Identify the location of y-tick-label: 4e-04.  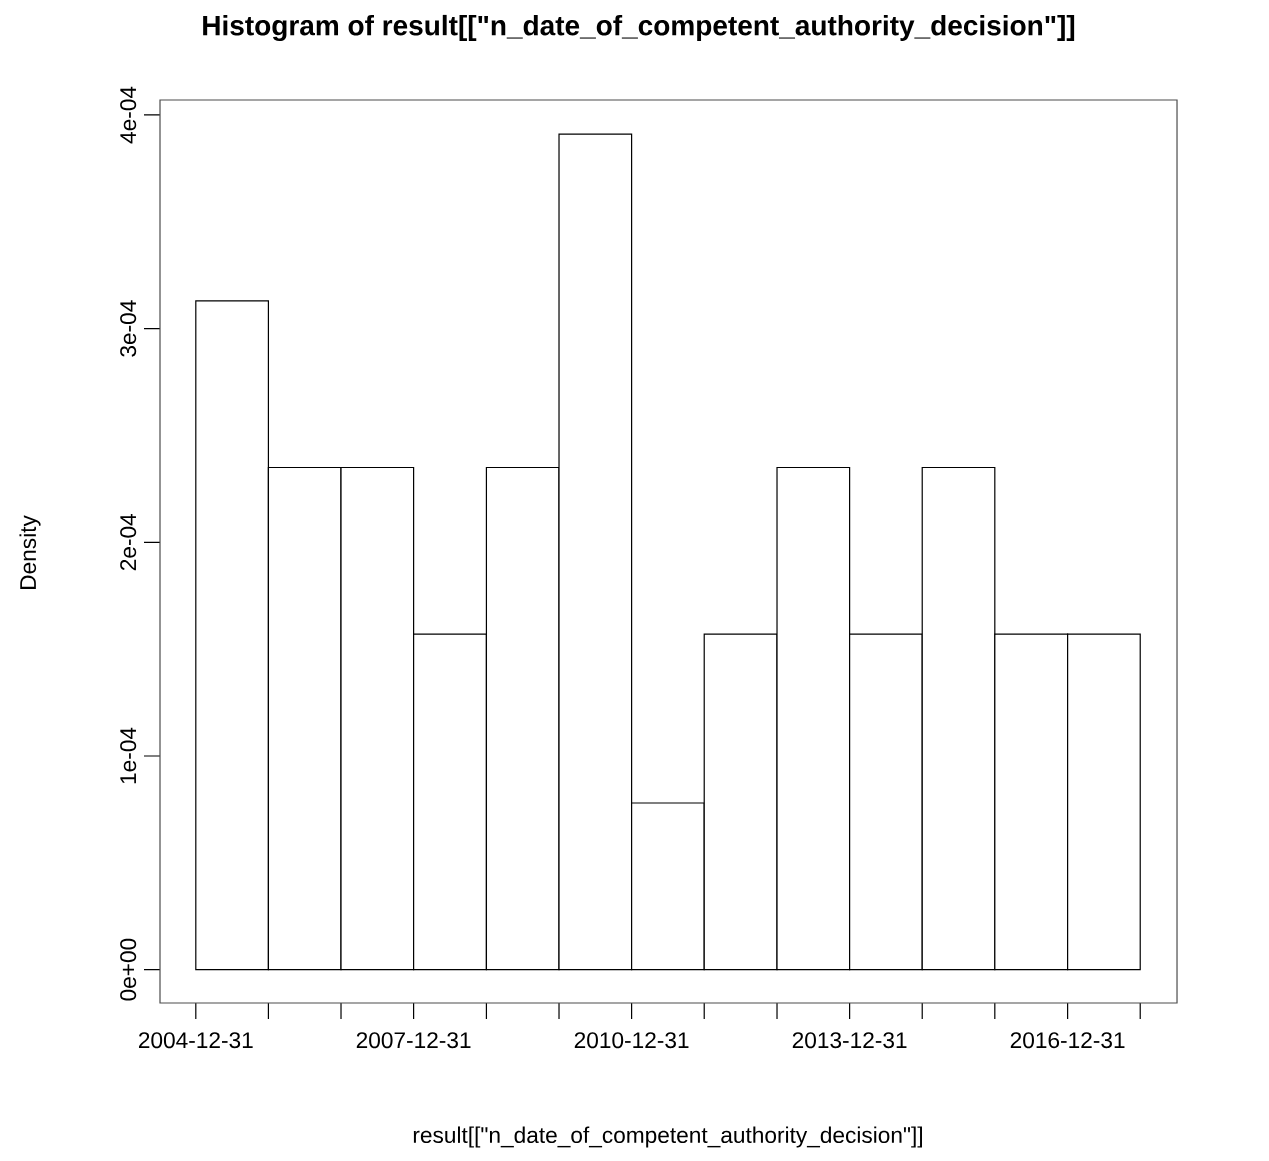
(128, 115).